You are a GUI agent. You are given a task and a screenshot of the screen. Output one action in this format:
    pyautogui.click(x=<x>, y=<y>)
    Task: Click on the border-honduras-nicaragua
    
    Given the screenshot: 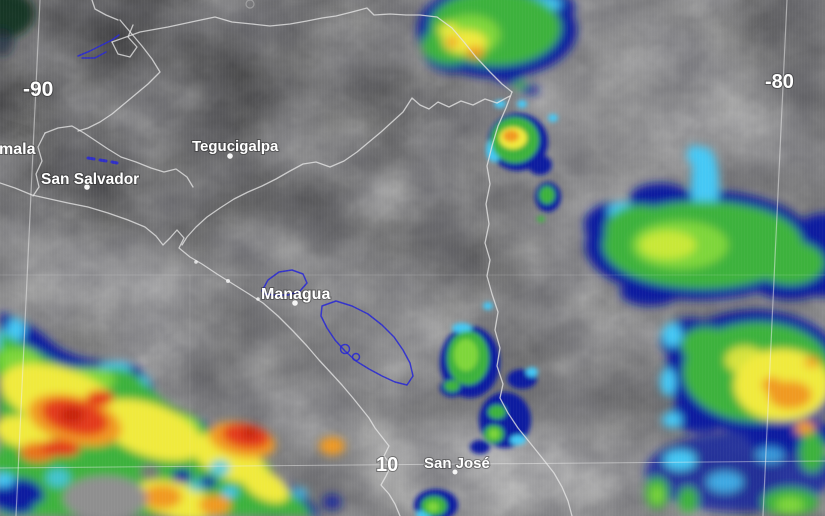 What is the action you would take?
    pyautogui.click(x=346, y=170)
    